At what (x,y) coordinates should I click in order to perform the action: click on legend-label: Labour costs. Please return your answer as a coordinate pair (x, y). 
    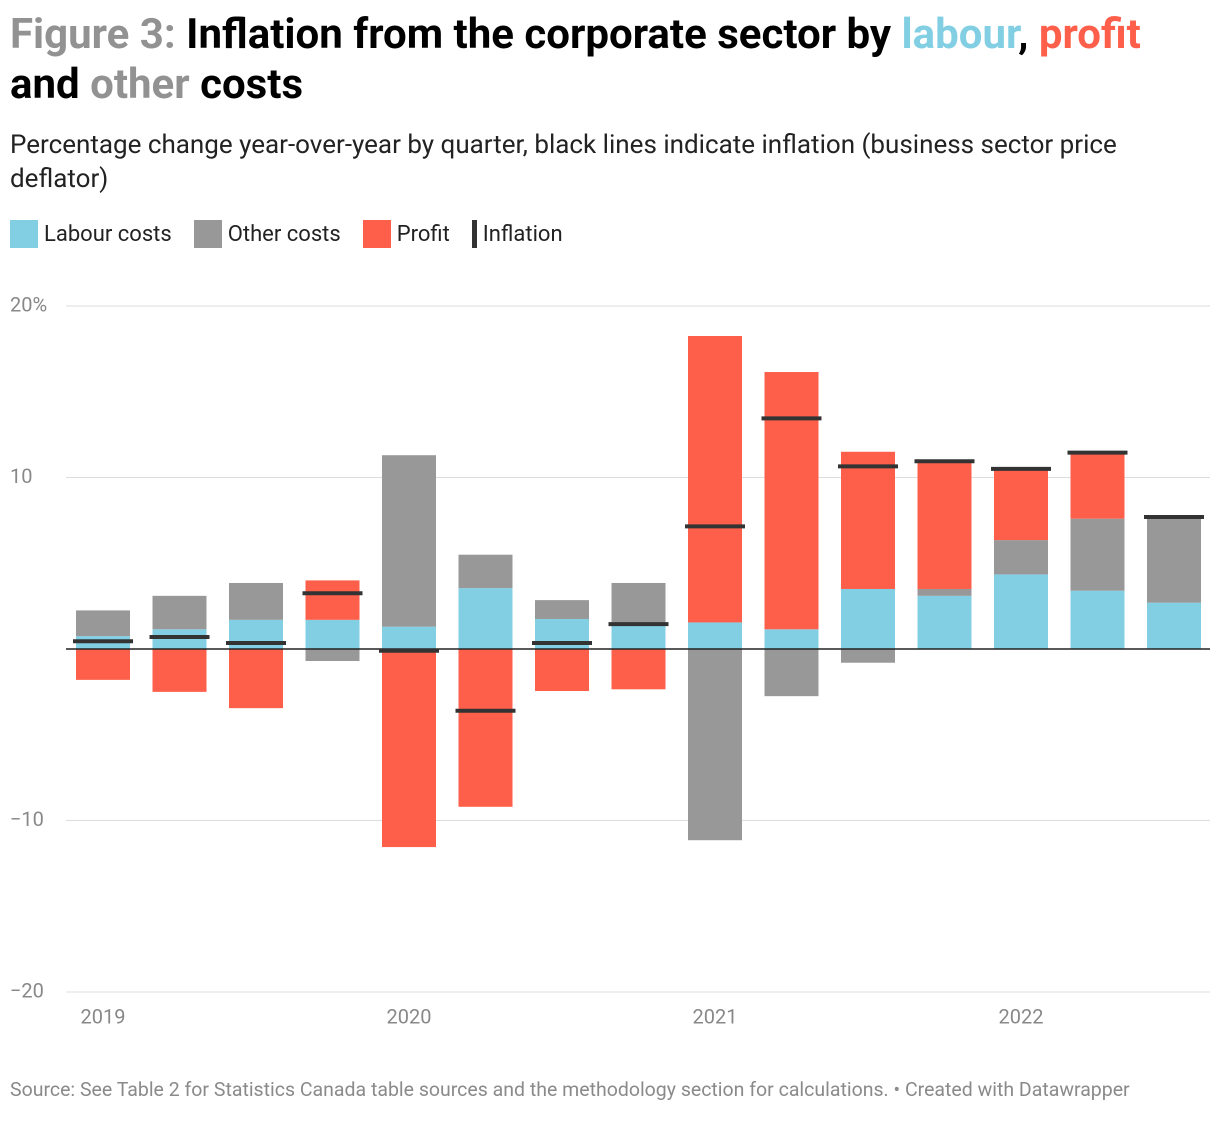
    Looking at the image, I should click on (108, 234).